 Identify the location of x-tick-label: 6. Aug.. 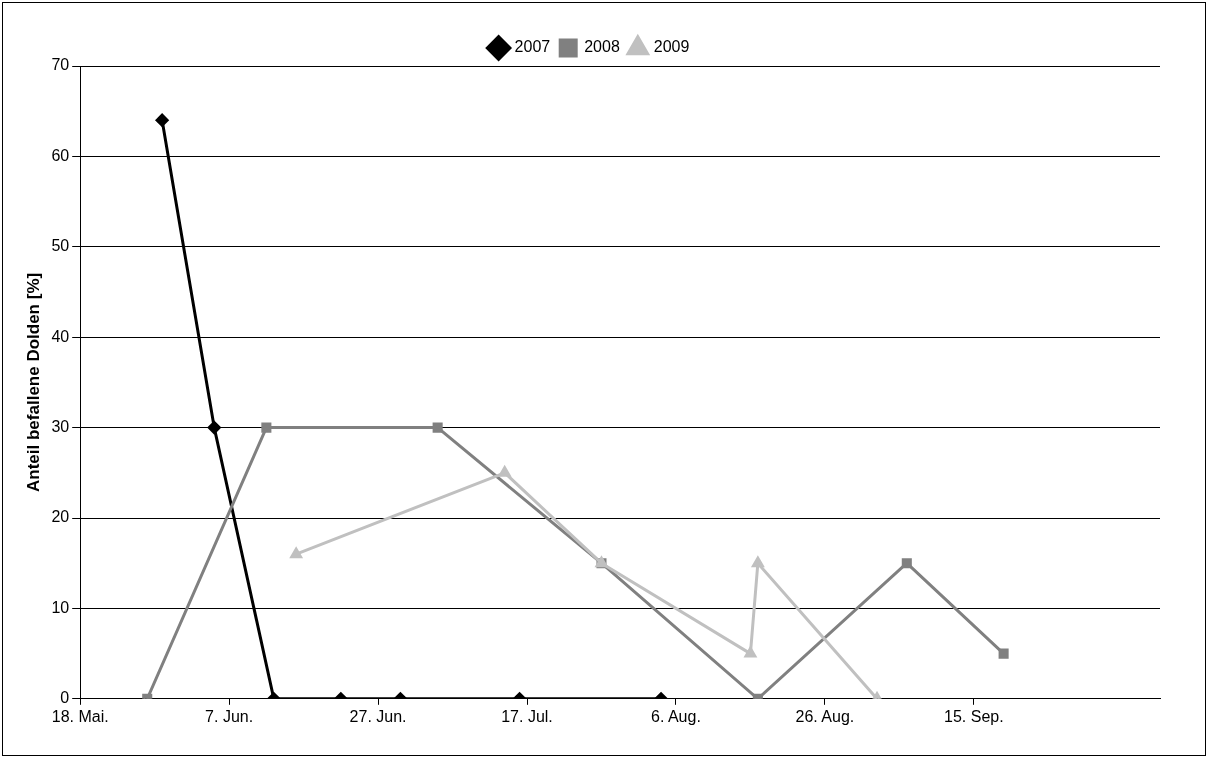
(676, 716).